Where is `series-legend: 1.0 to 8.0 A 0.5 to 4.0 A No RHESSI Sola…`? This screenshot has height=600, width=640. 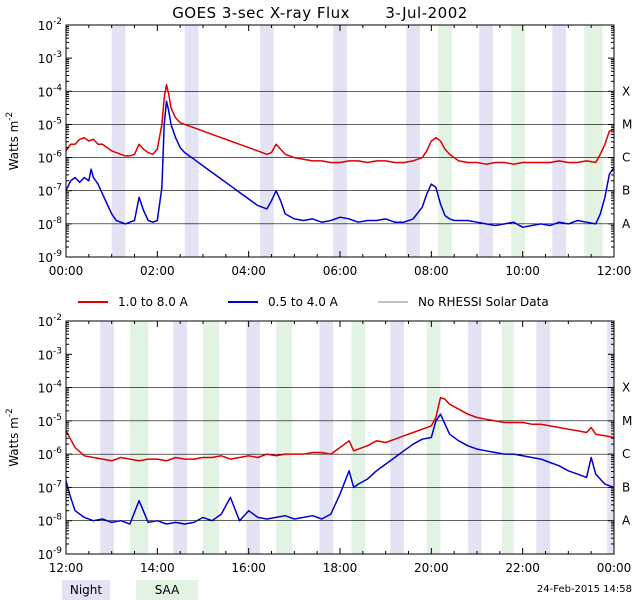
series-legend: 1.0 to 8.0 A 0.5 to 4.0 A No RHESSI Sola… is located at coordinates (313, 302).